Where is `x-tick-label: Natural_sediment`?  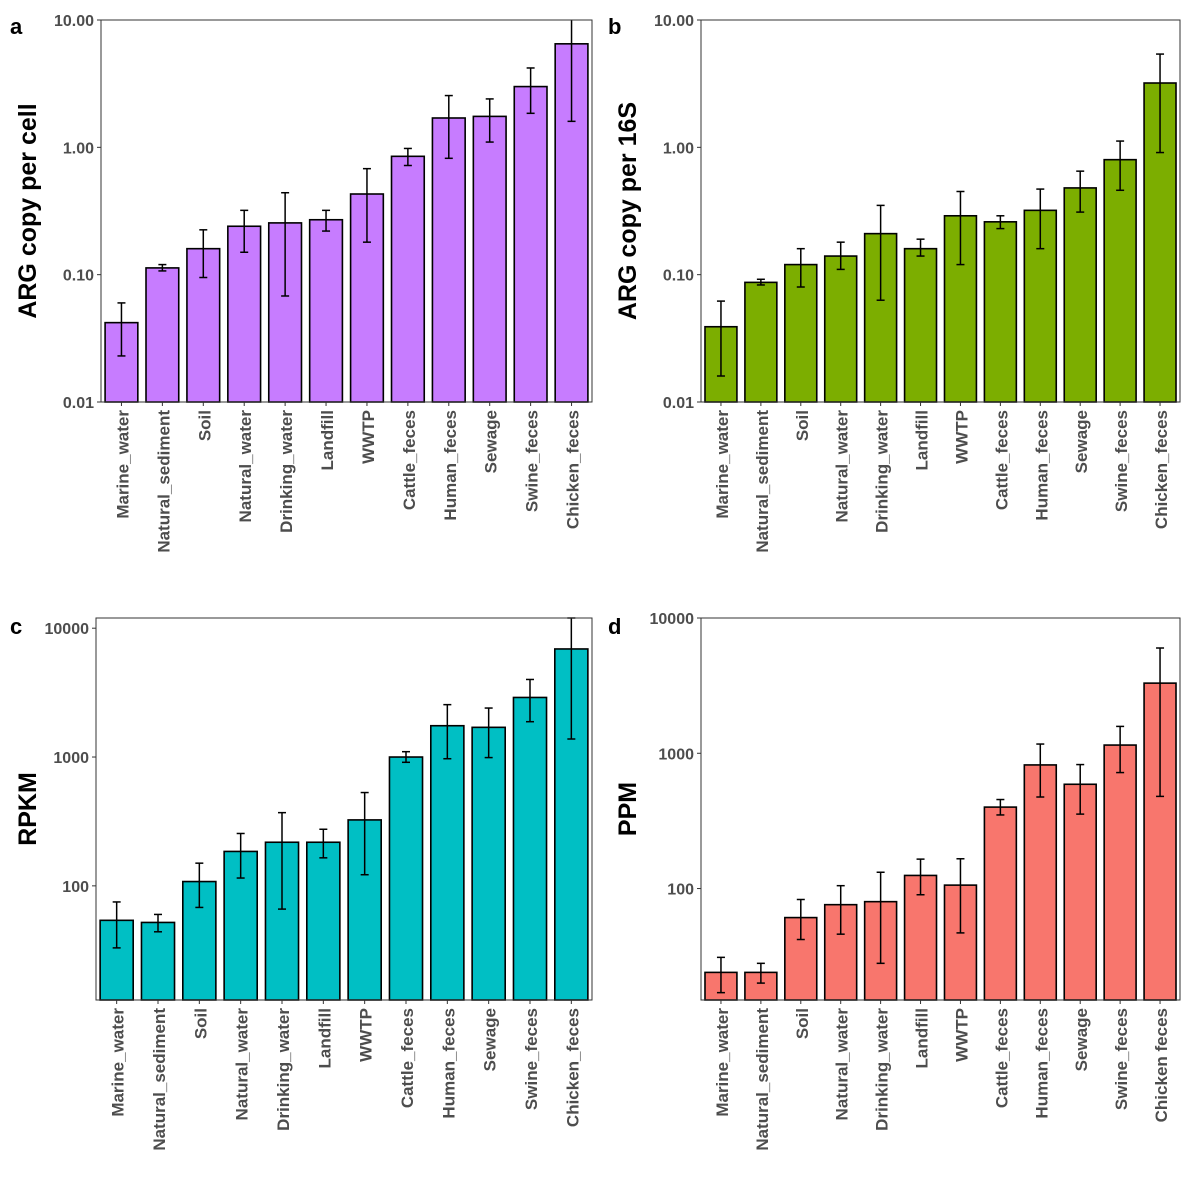
x-tick-label: Natural_sediment is located at coordinates (163, 481).